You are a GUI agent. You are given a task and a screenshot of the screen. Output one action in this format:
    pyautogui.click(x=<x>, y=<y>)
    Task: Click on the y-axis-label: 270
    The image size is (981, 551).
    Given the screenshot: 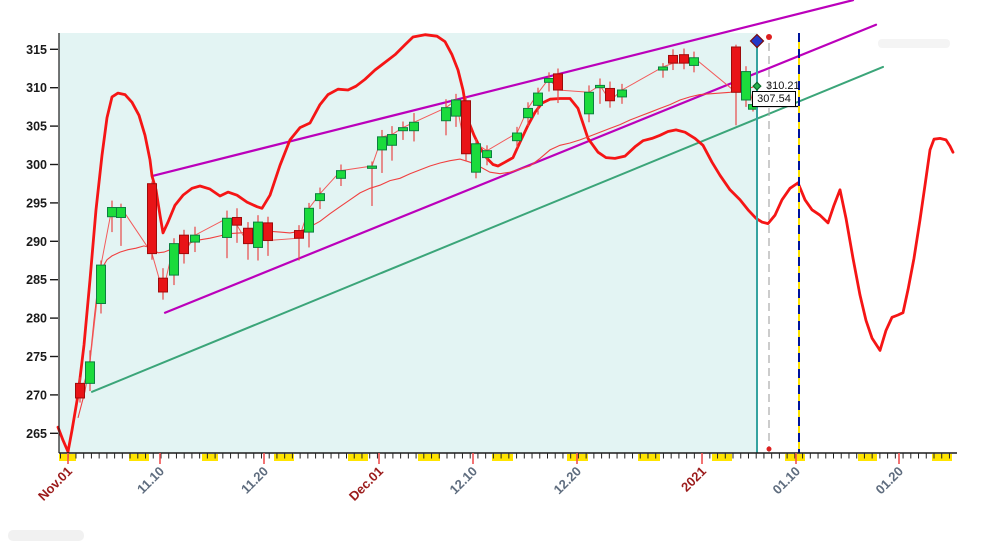 What is the action you would take?
    pyautogui.click(x=36, y=395)
    